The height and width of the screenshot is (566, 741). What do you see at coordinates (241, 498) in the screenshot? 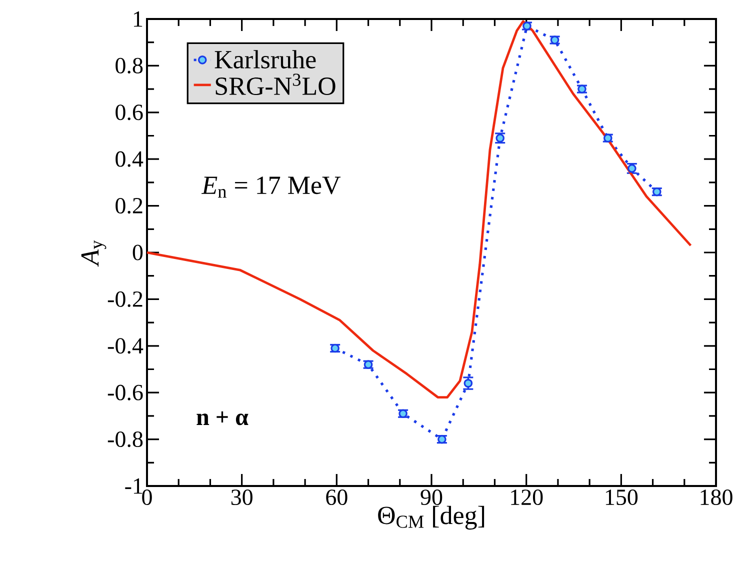
I see `x-tick-label: 30` at bounding box center [241, 498].